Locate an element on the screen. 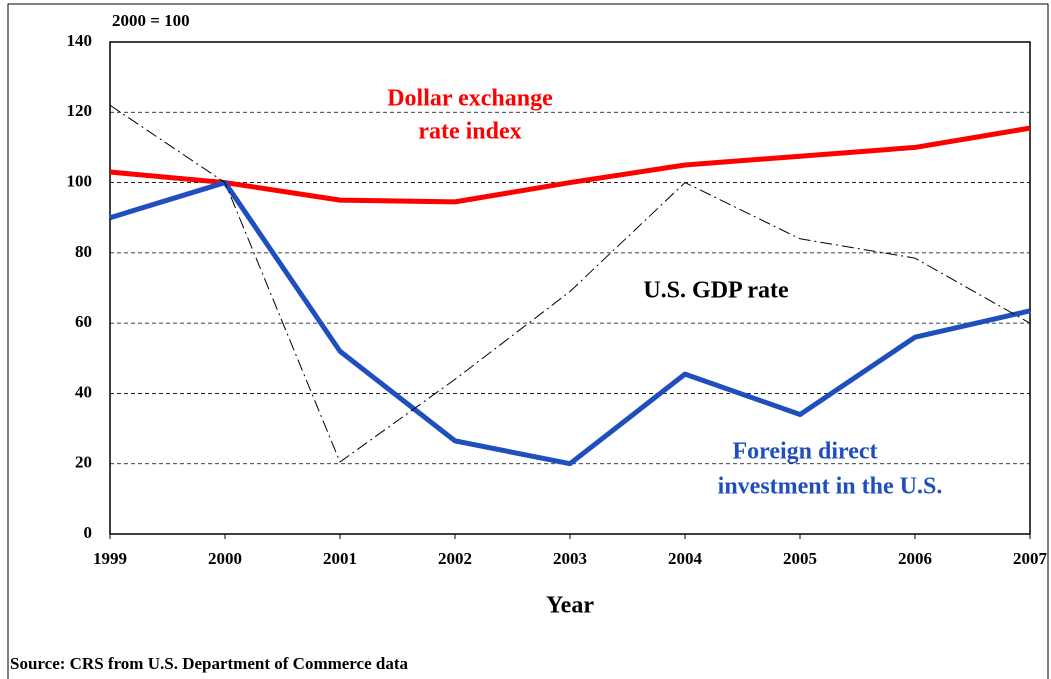 This screenshot has width=1051, height=679. series-label: Foreign direct is located at coordinates (804, 452).